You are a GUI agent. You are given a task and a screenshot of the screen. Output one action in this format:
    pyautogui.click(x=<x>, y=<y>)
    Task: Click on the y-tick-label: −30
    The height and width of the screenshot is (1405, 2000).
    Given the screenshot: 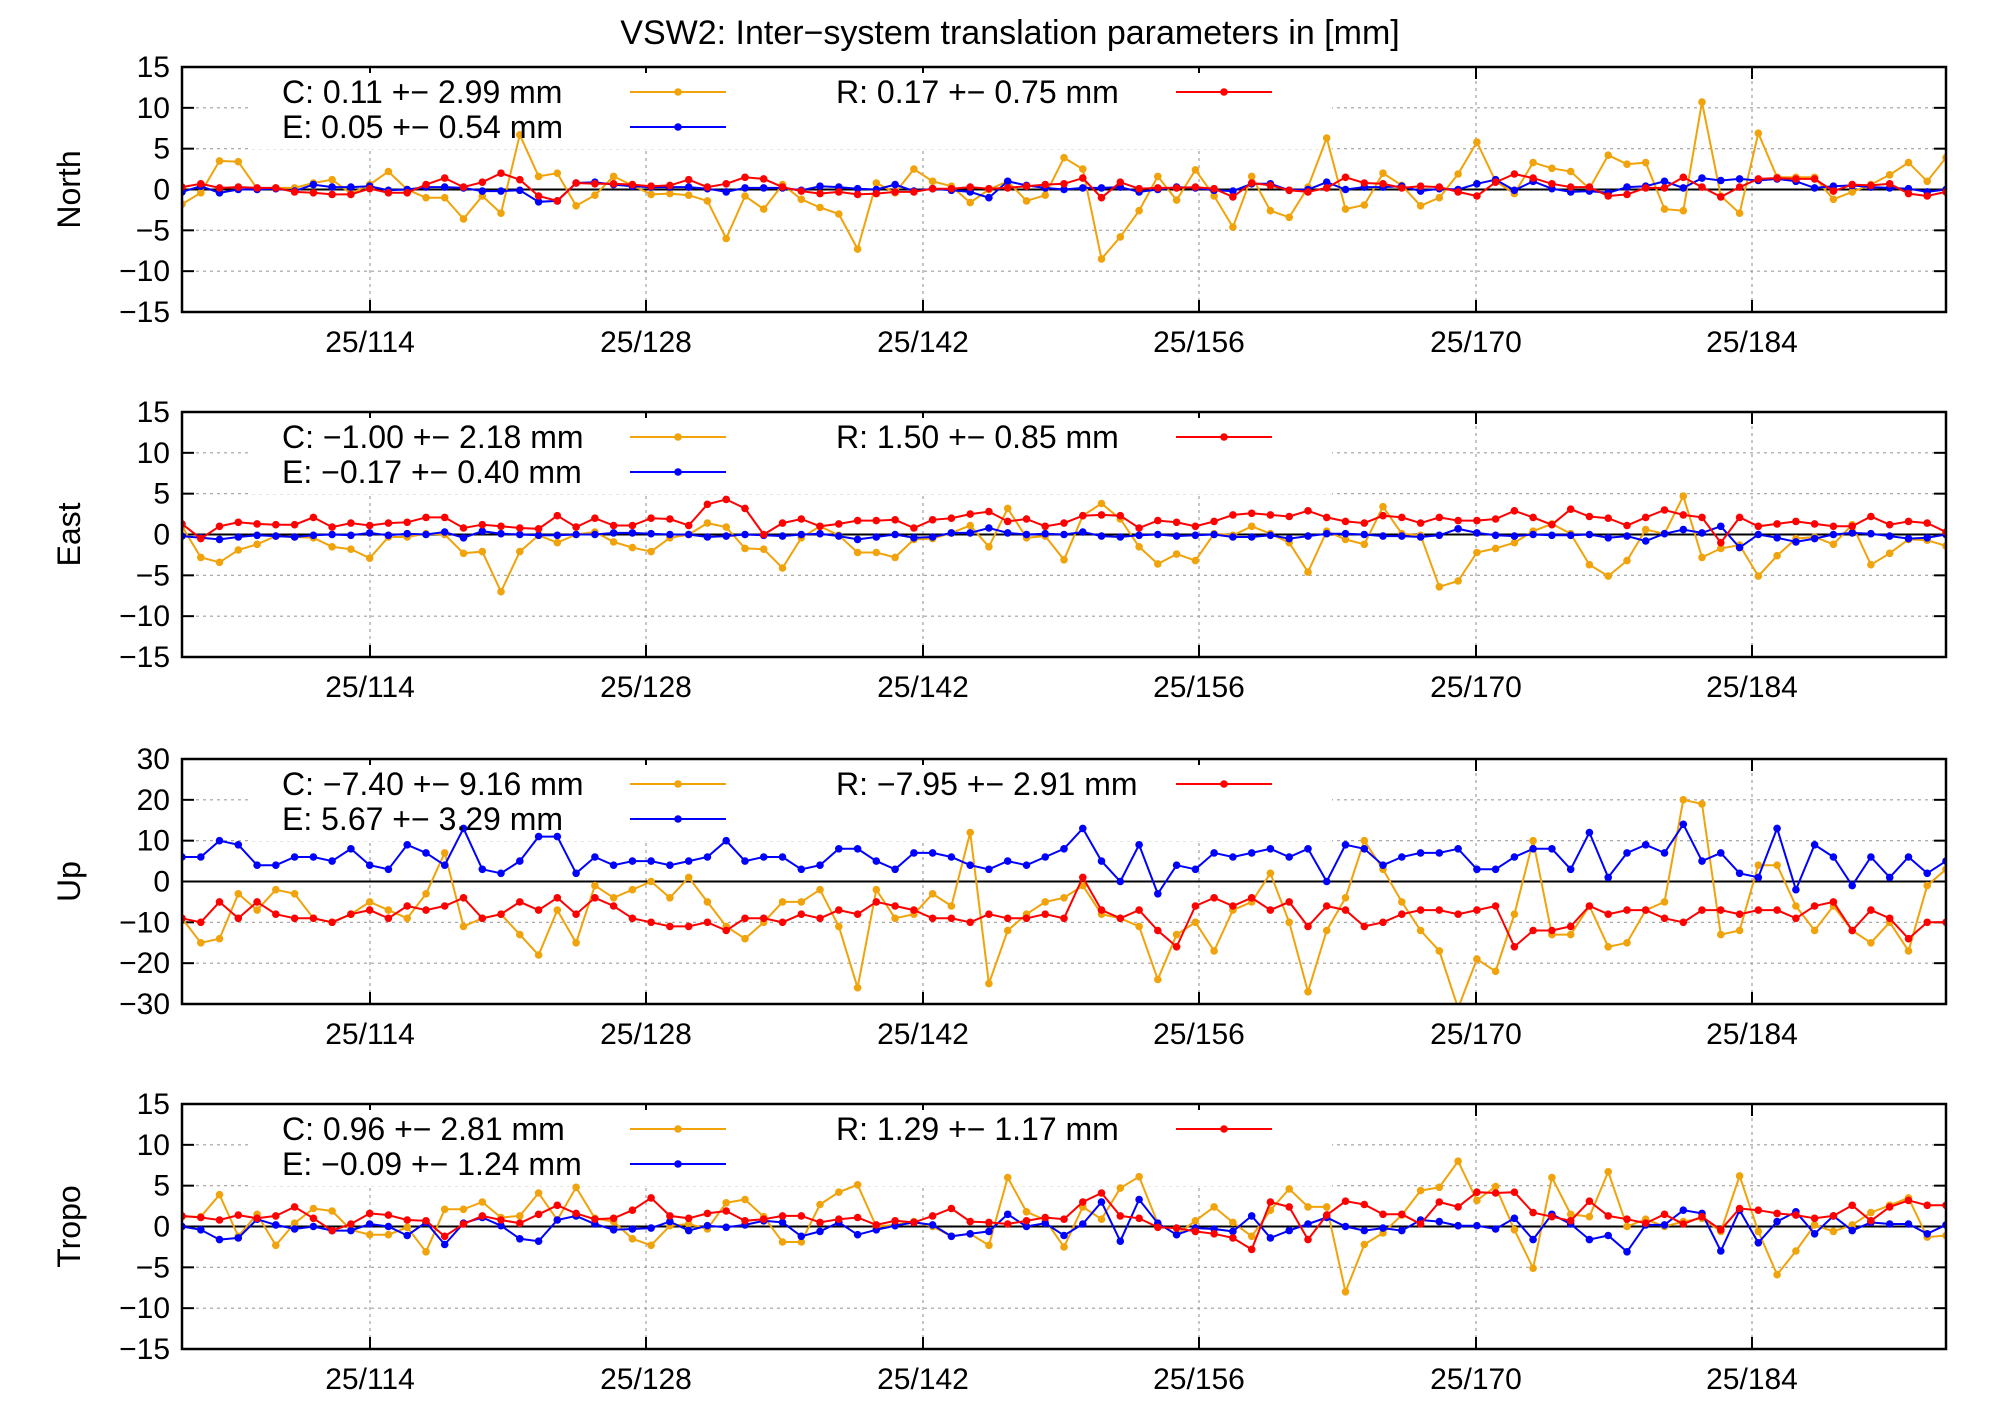 What is the action you would take?
    pyautogui.click(x=144, y=1004)
    